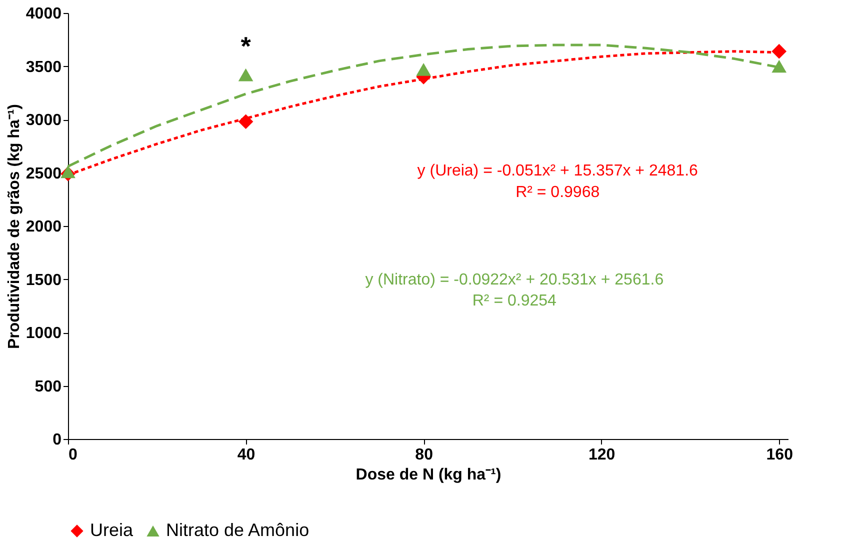  Describe the element at coordinates (429, 475) in the screenshot. I see `x-axis-title: Dose de N (kg ha⁻¹)` at that location.